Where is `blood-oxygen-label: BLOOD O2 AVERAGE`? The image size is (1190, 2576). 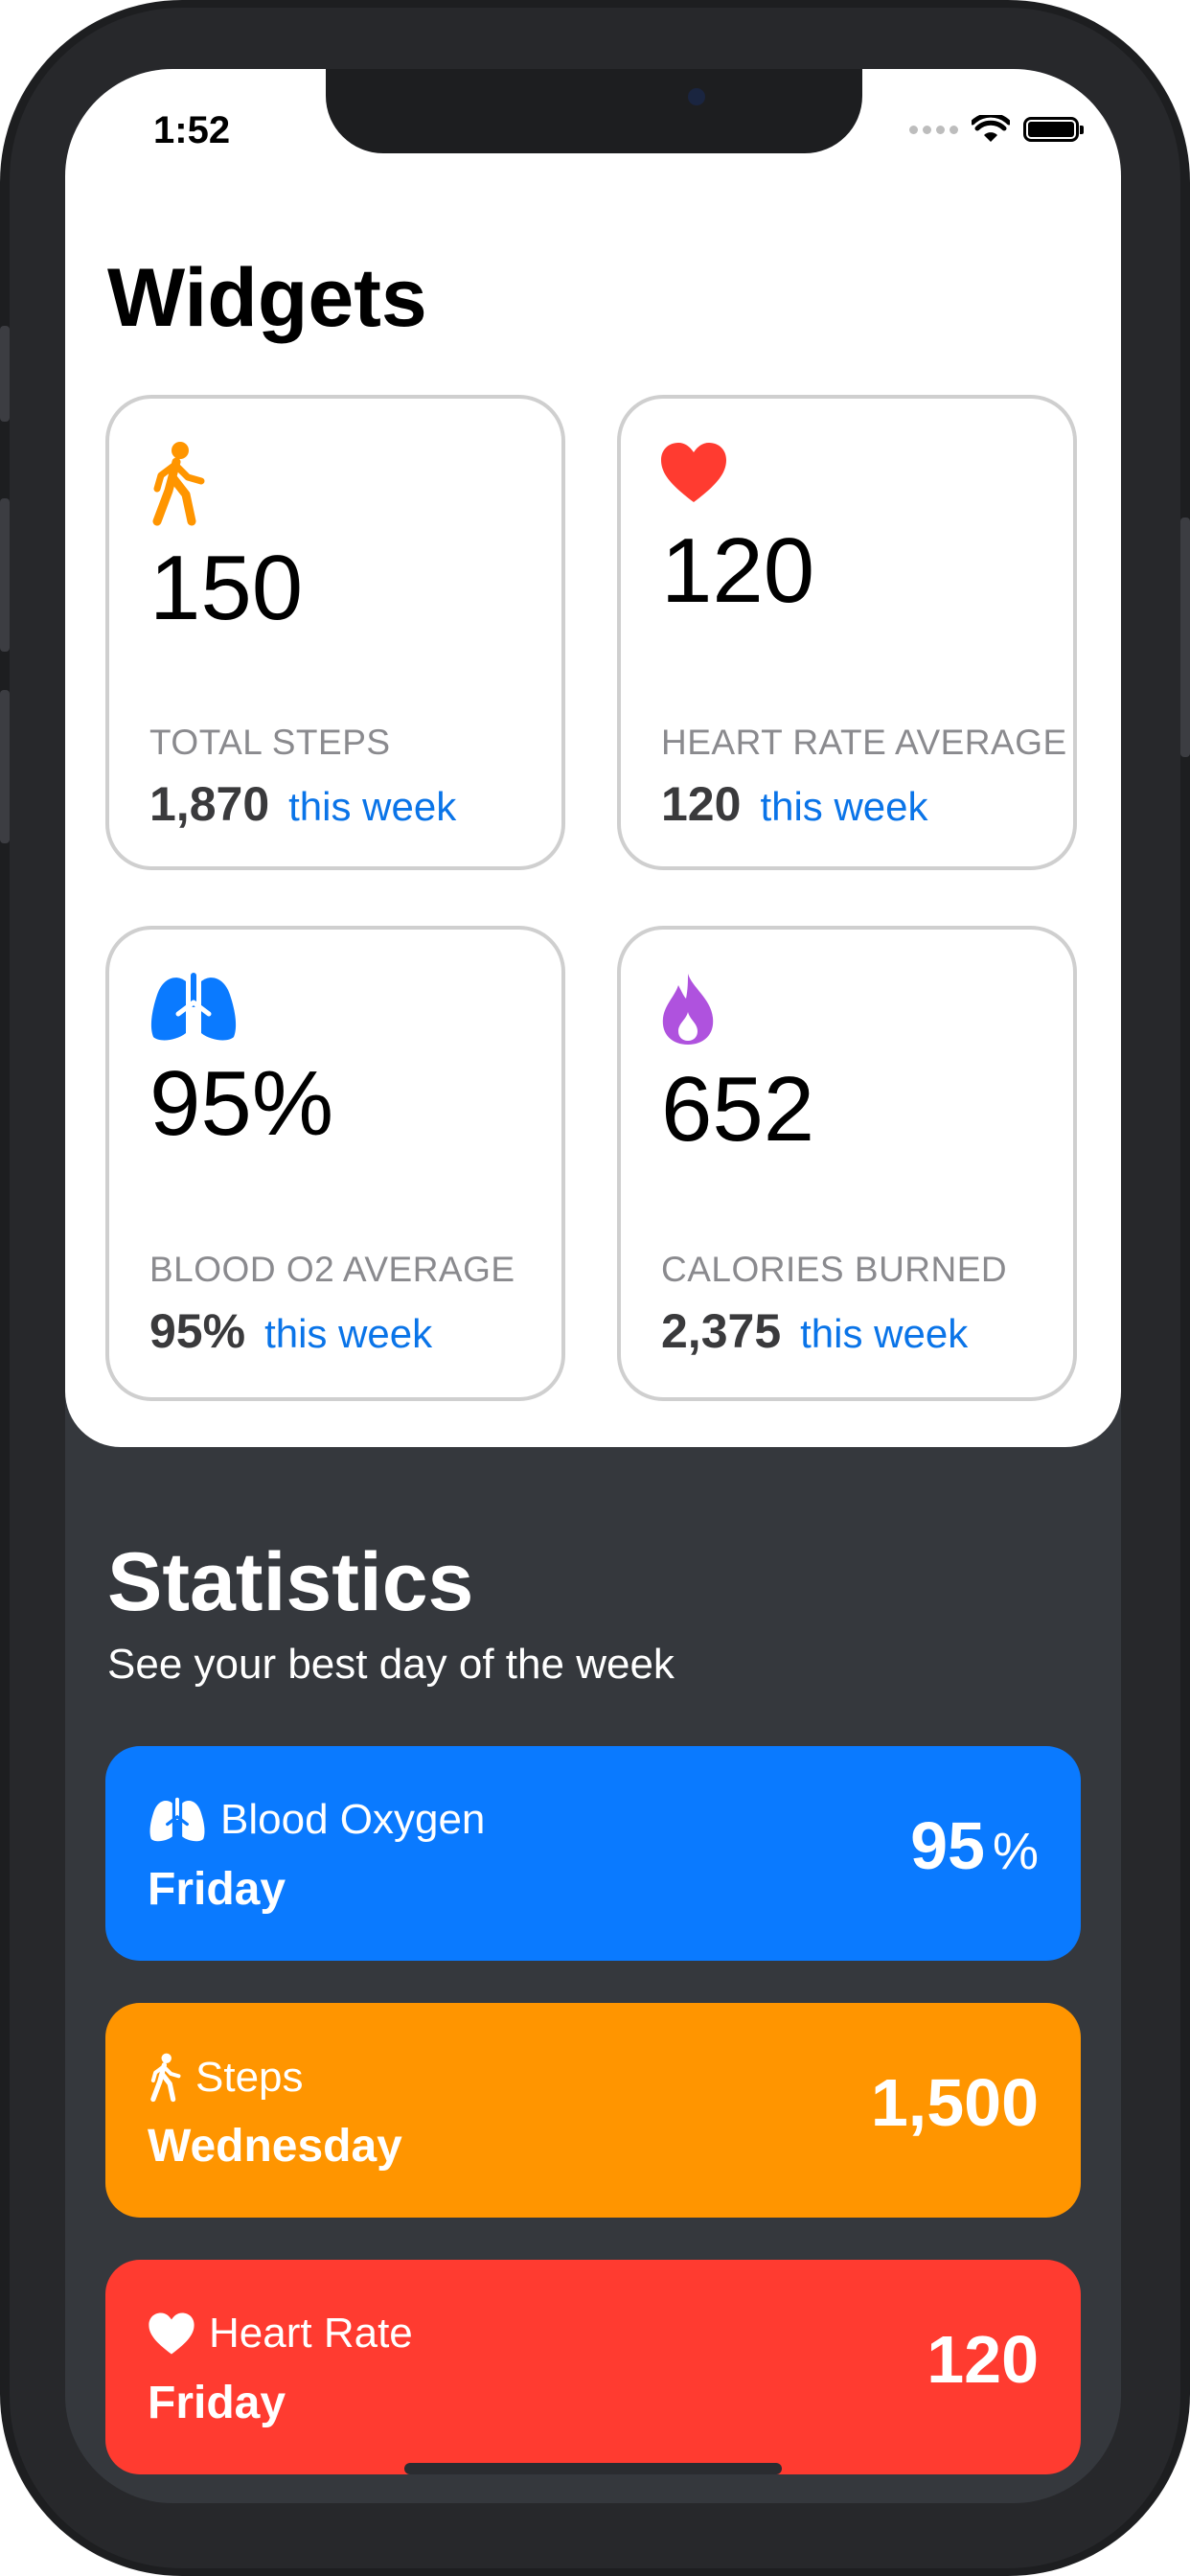
blood-oxygen-label: BLOOD O2 AVERAGE is located at coordinates (332, 1269).